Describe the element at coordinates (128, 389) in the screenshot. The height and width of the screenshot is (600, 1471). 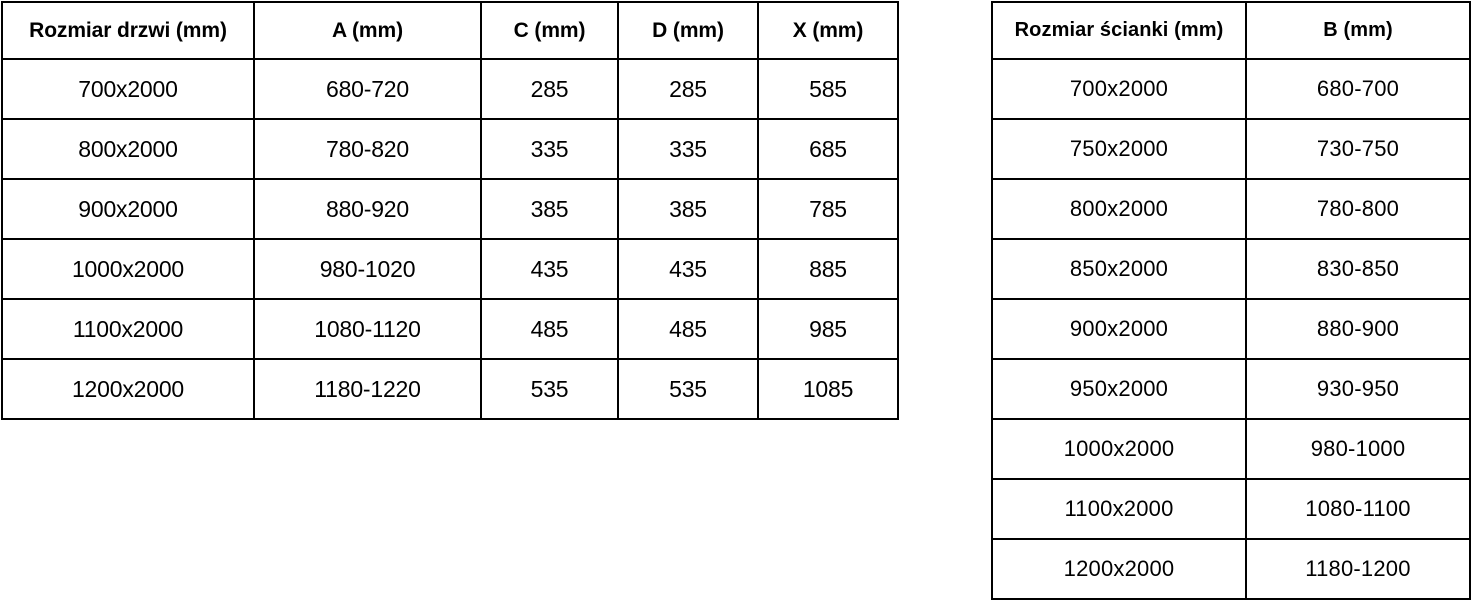
I see `cell-door-size: 1200x2000` at that location.